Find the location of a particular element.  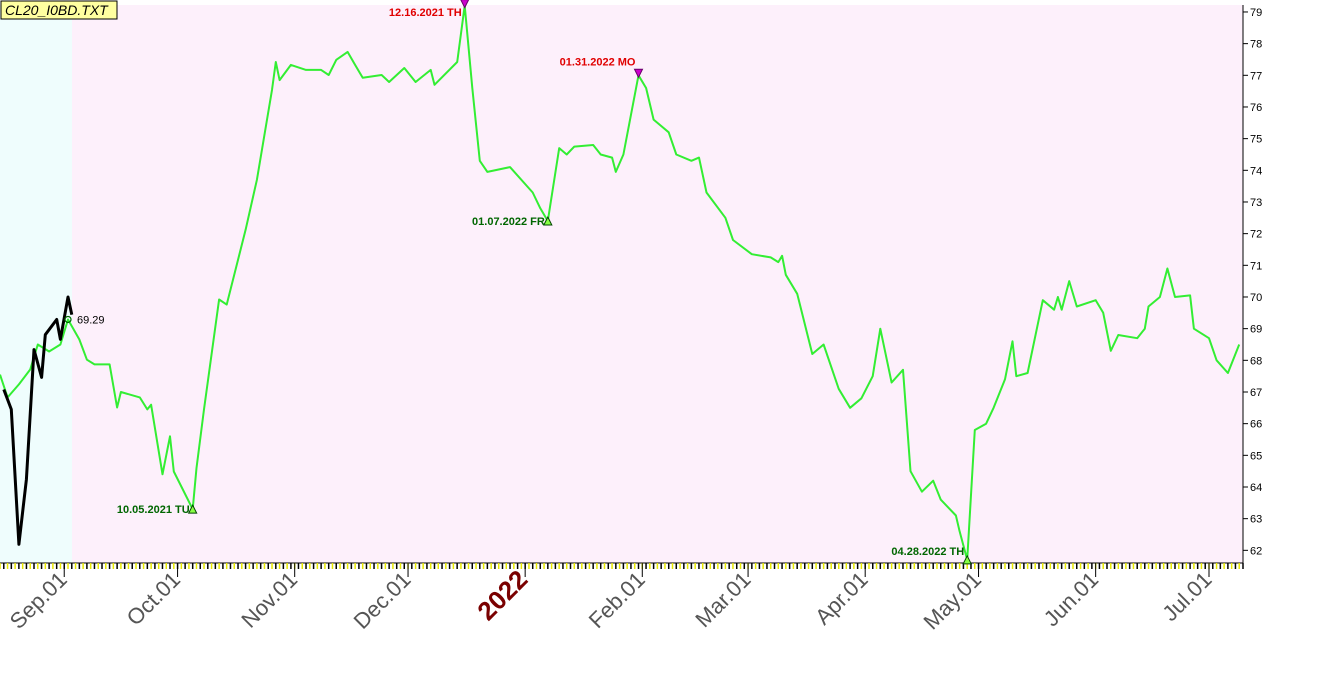

high-label: 12.16.2021 TH is located at coordinates (425, 13).